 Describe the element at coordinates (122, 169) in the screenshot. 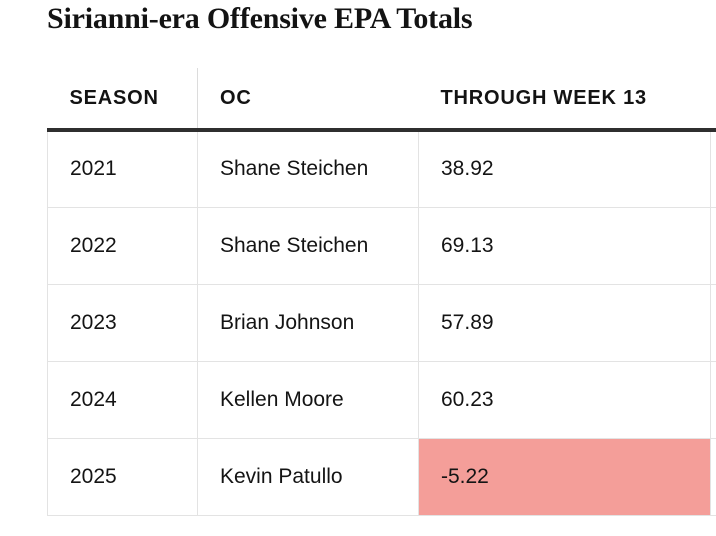

I see `season-cell: 2021` at that location.